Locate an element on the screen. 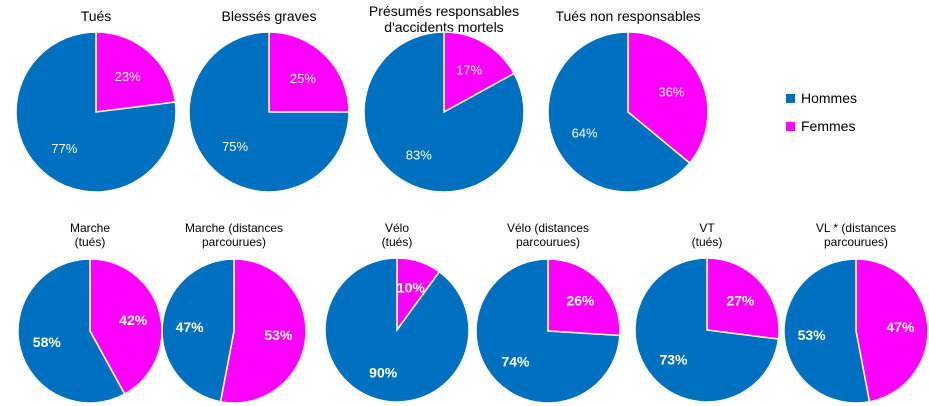  pie-chart-4: Tués non responsables 36% 64% is located at coordinates (628, 100).